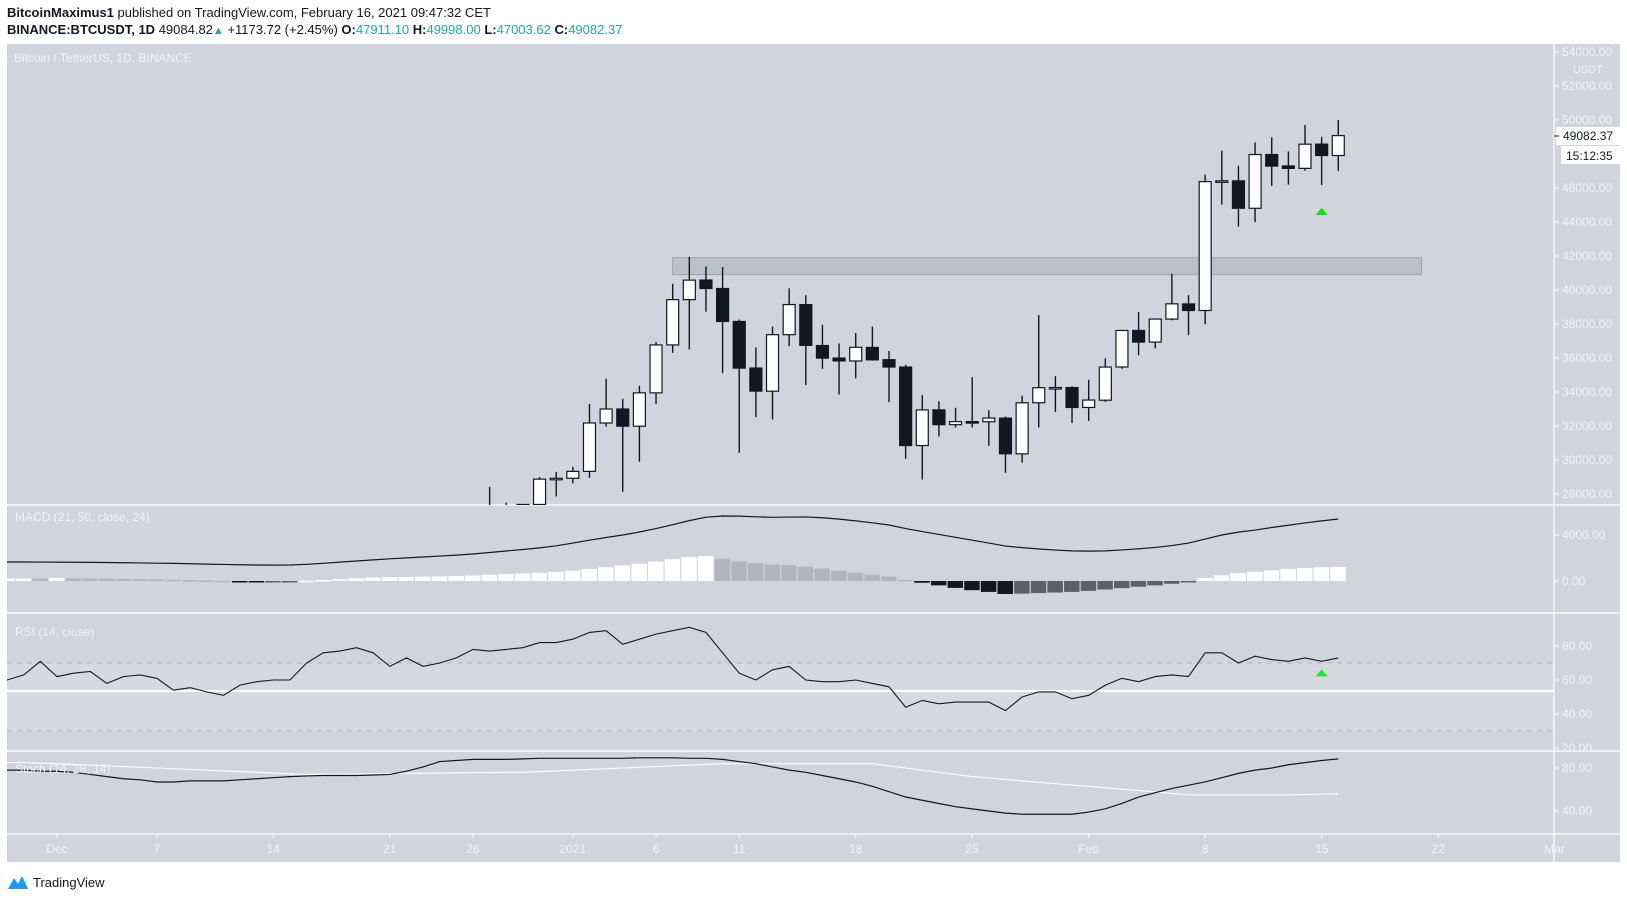 The height and width of the screenshot is (900, 1627). What do you see at coordinates (523, 29) in the screenshot?
I see `low-value: 47003.62` at bounding box center [523, 29].